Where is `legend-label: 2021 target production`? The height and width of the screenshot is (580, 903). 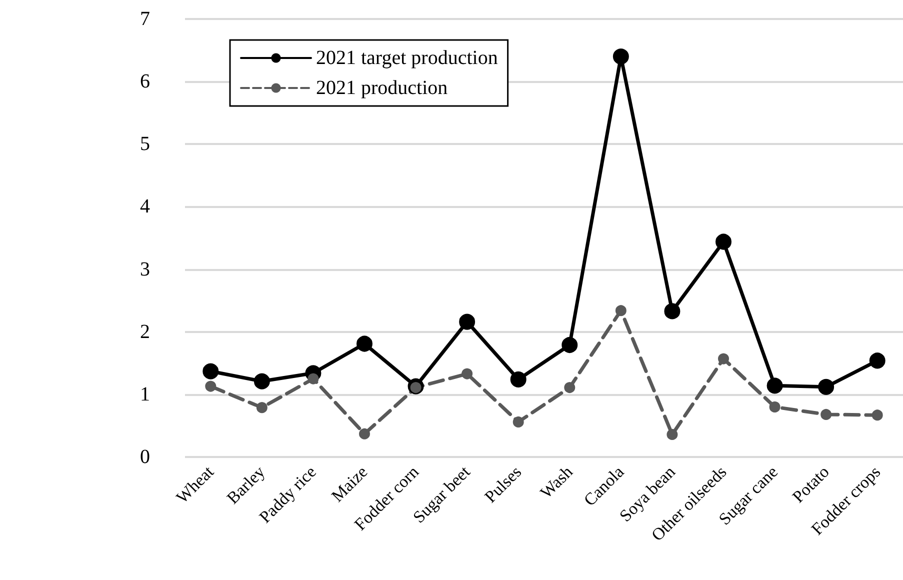 legend-label: 2021 target production is located at coordinates (407, 58).